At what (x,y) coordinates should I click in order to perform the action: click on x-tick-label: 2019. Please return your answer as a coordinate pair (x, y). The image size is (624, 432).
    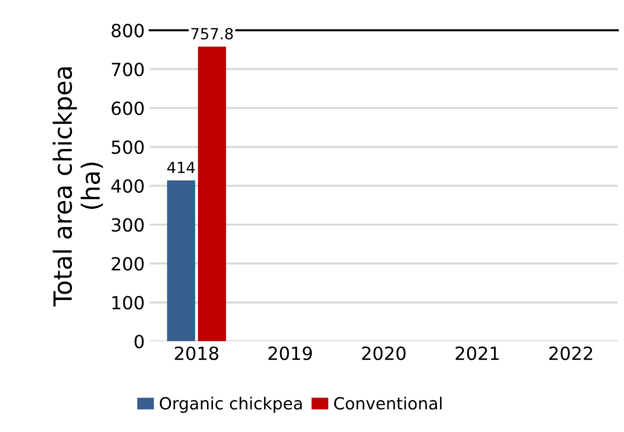
    Looking at the image, I should click on (290, 353).